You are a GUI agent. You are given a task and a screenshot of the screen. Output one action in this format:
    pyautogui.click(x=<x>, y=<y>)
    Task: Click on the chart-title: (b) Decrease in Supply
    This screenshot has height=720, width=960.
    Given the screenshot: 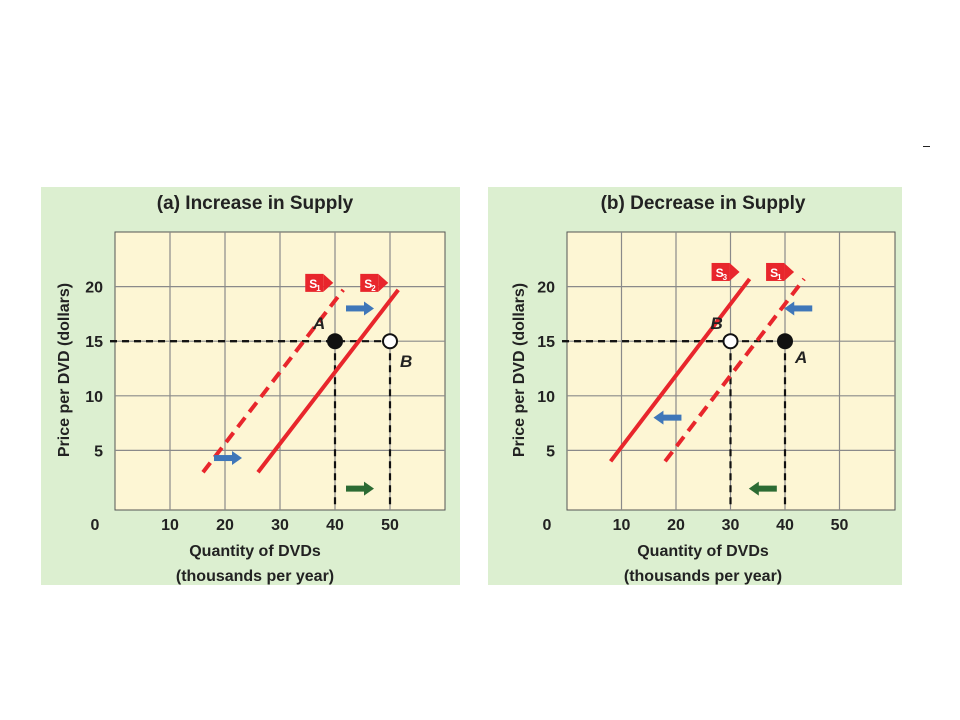 What is the action you would take?
    pyautogui.click(x=703, y=203)
    